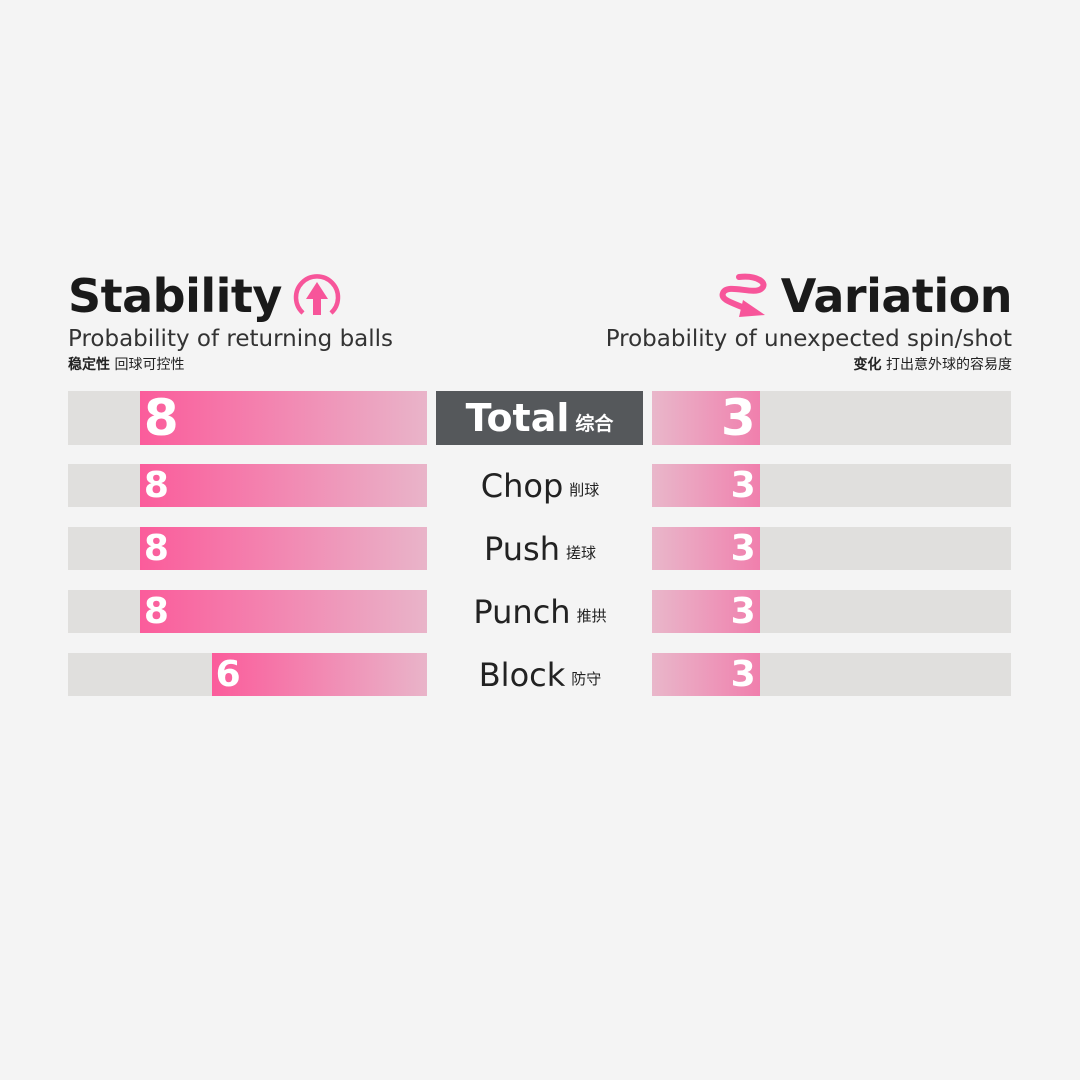 This screenshot has width=1080, height=1080. I want to click on category-name: Chop, so click(522, 485).